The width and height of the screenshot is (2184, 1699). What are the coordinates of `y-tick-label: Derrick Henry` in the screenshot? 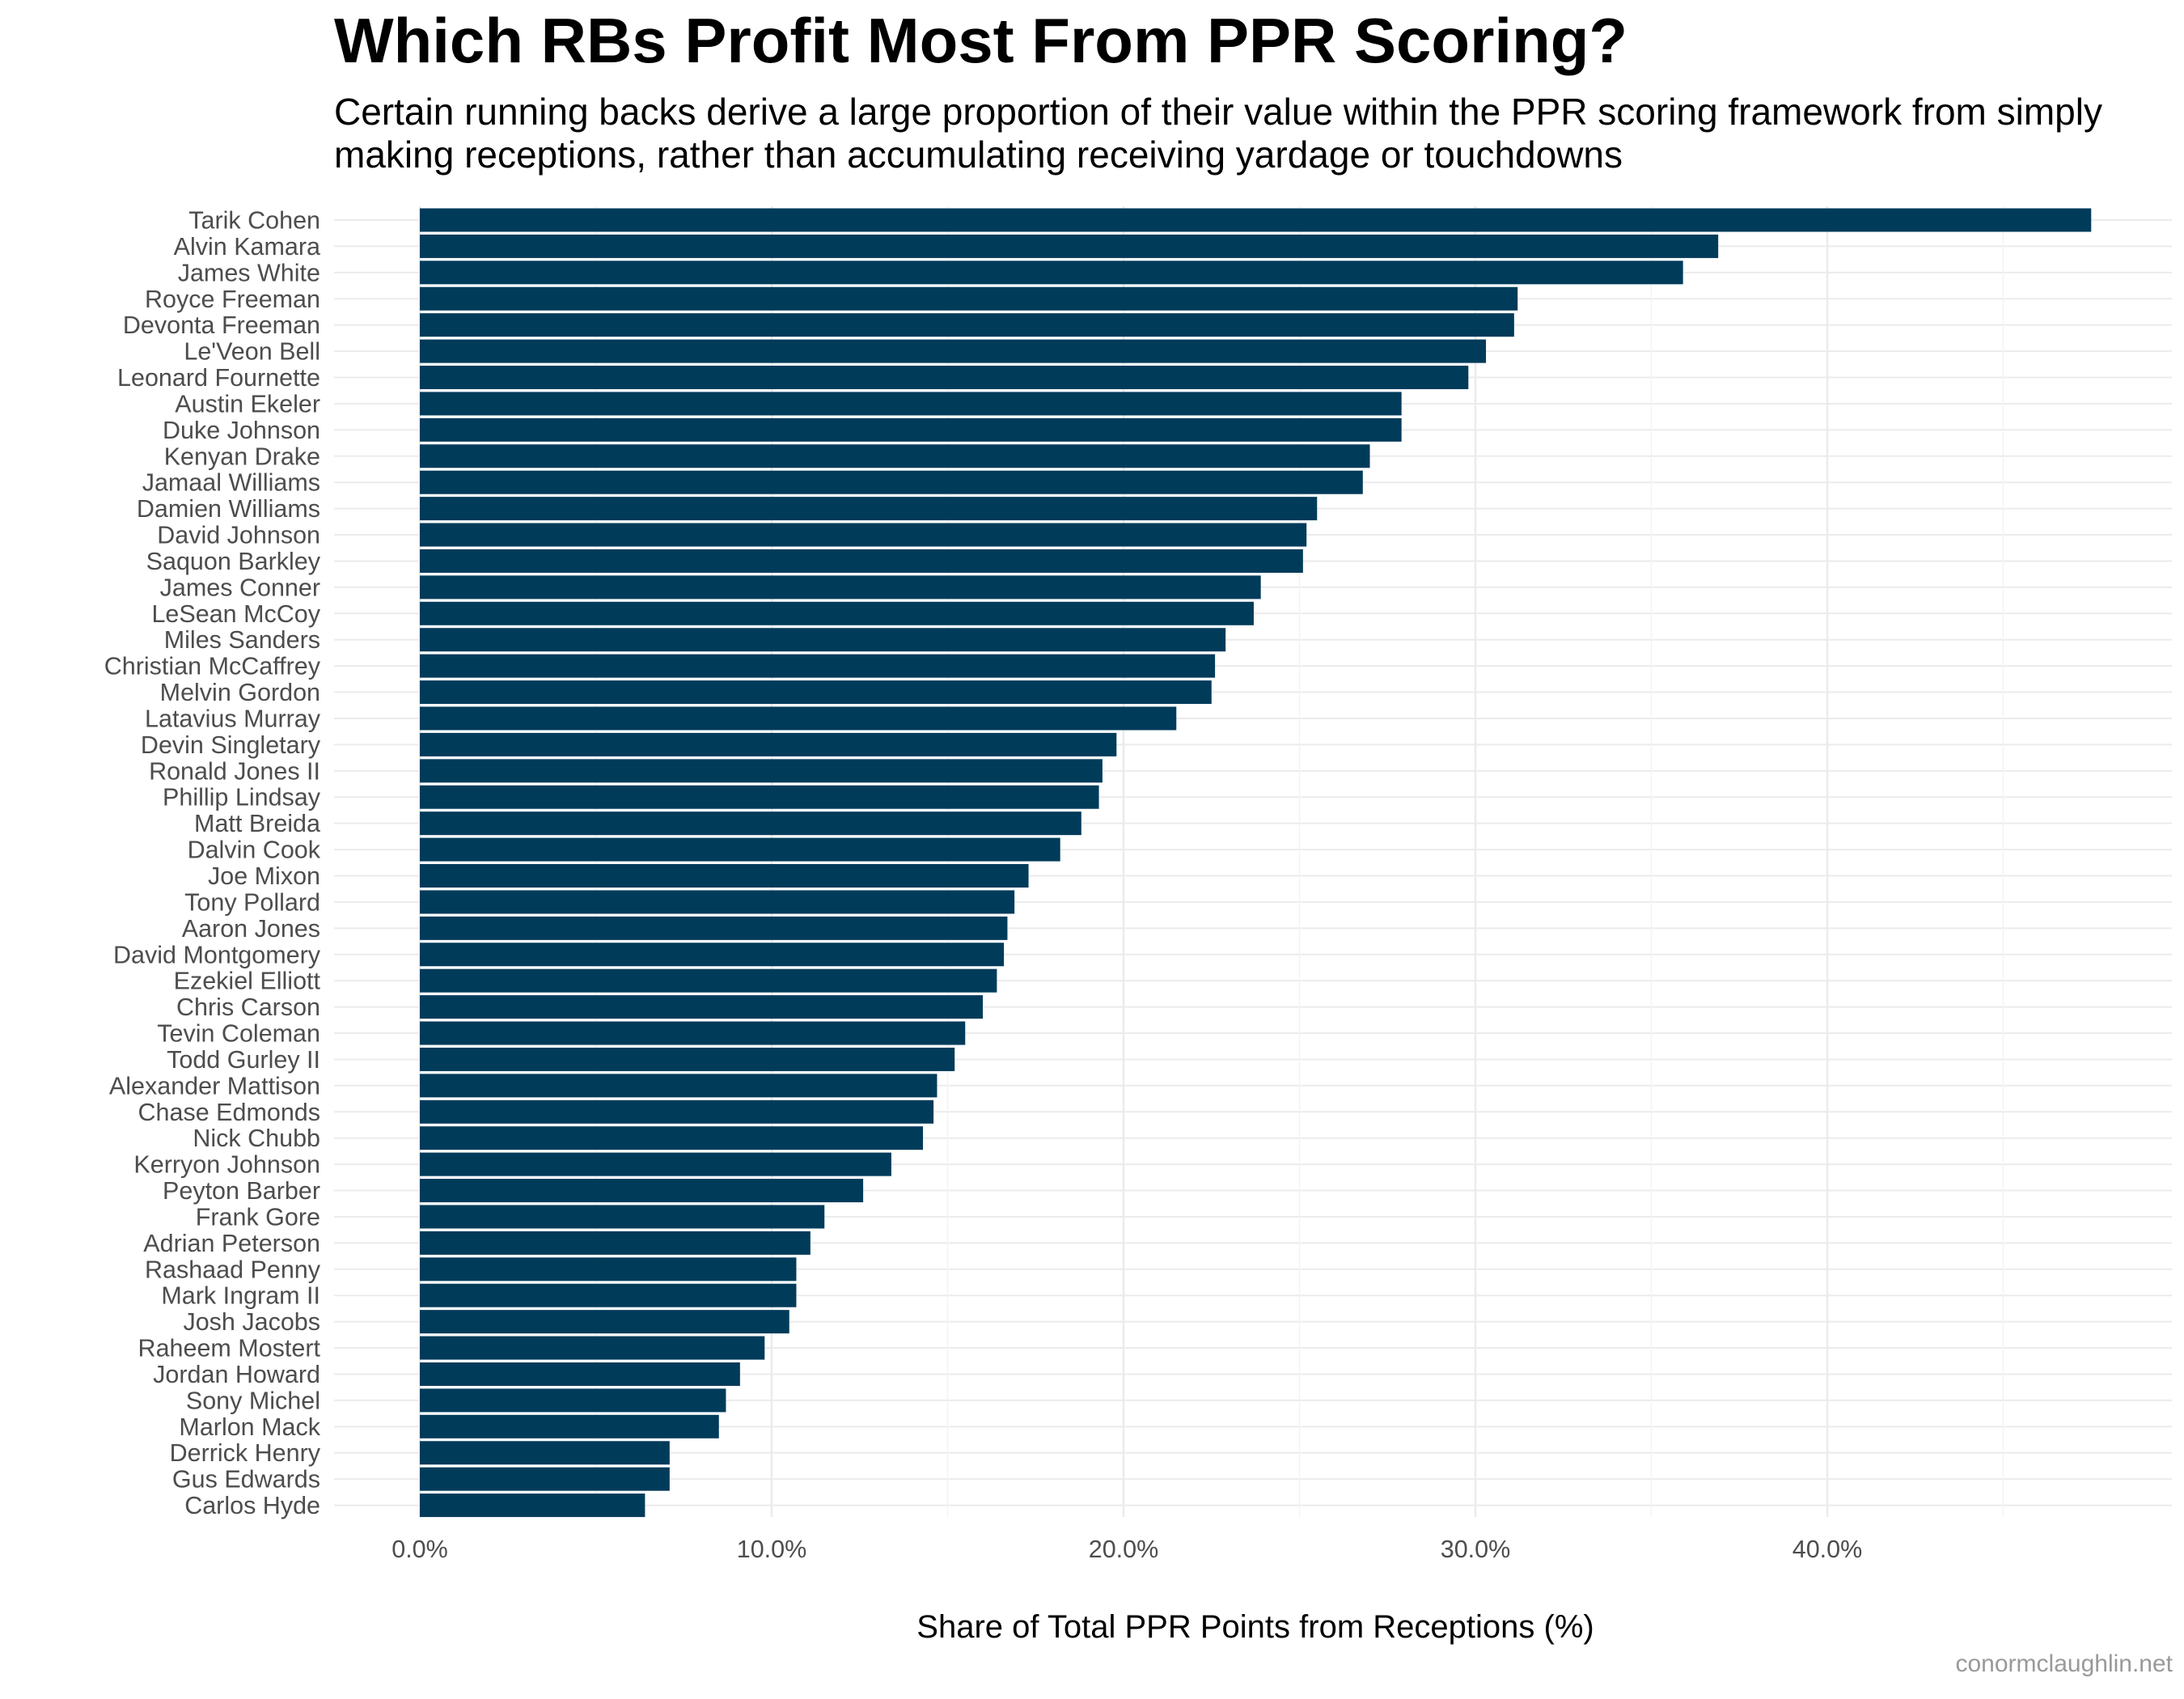 It's located at (245, 1453).